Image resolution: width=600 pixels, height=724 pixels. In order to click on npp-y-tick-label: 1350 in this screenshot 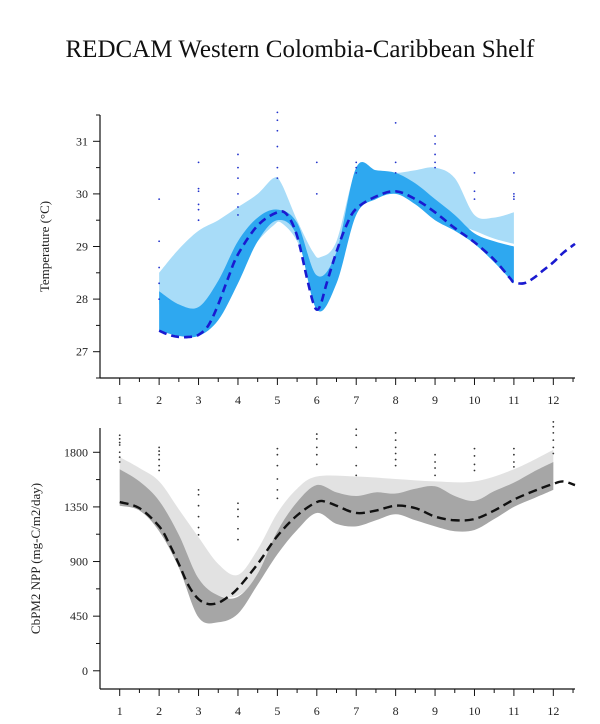, I will do `click(76, 507)`.